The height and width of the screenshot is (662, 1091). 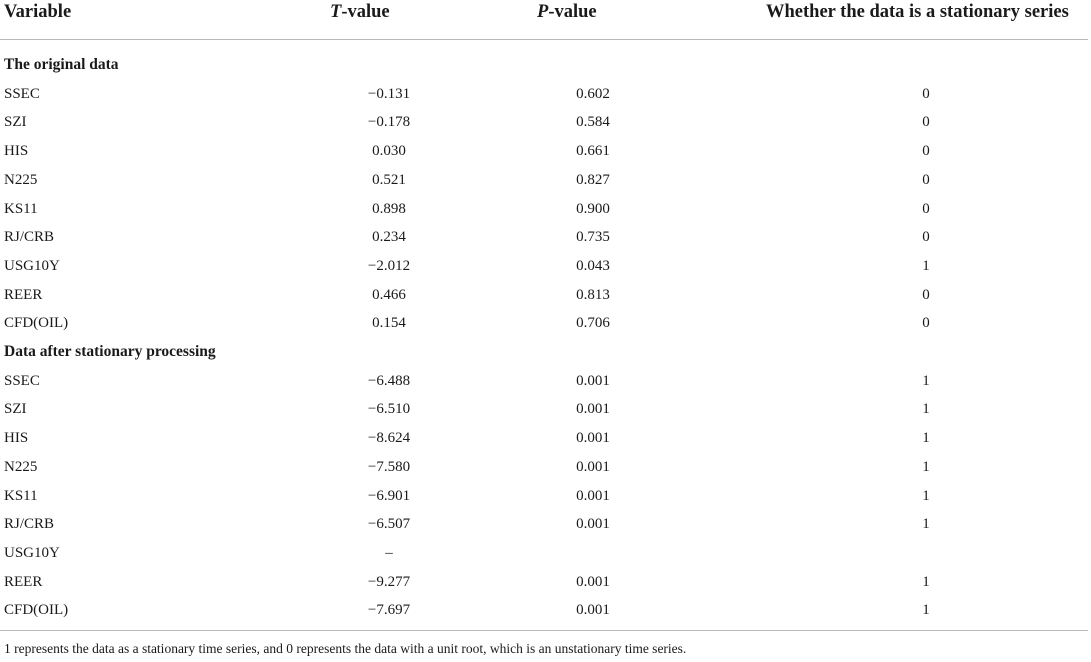 What do you see at coordinates (917, 12) in the screenshot?
I see `header-stationary: Whether the data is a stationary series` at bounding box center [917, 12].